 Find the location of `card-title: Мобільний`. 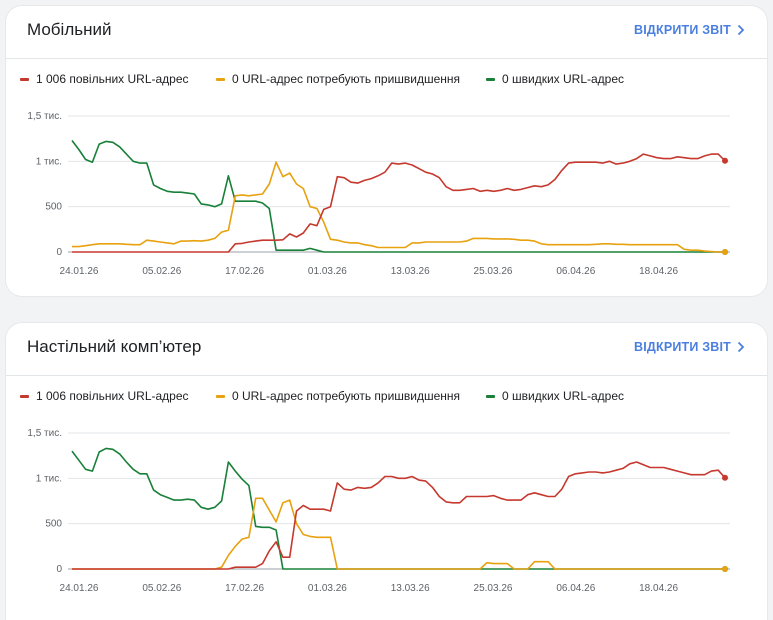

card-title: Мобільний is located at coordinates (69, 29).